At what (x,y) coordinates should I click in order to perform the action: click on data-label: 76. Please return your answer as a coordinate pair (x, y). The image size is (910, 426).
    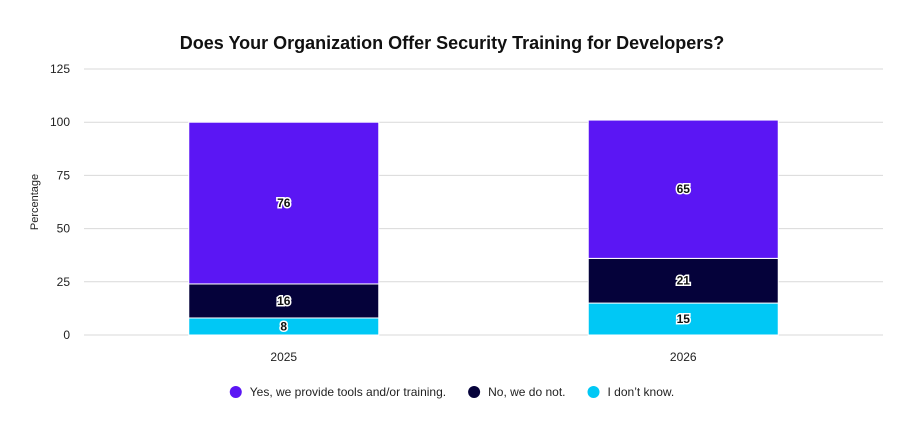
    Looking at the image, I should click on (284, 203).